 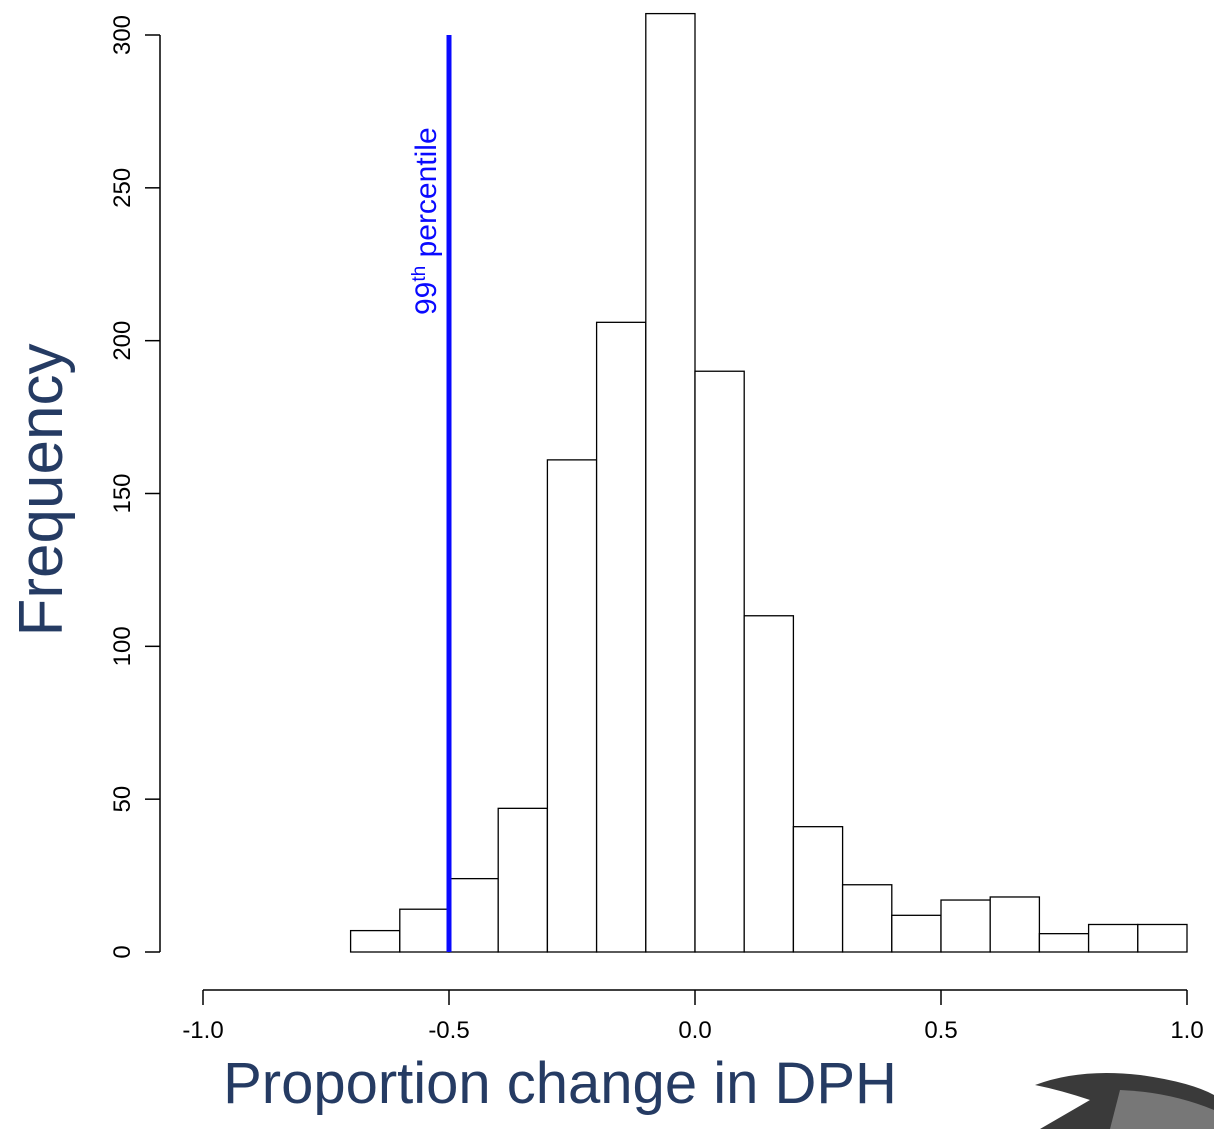 What do you see at coordinates (122, 951) in the screenshot?
I see `y-tick-label: 0` at bounding box center [122, 951].